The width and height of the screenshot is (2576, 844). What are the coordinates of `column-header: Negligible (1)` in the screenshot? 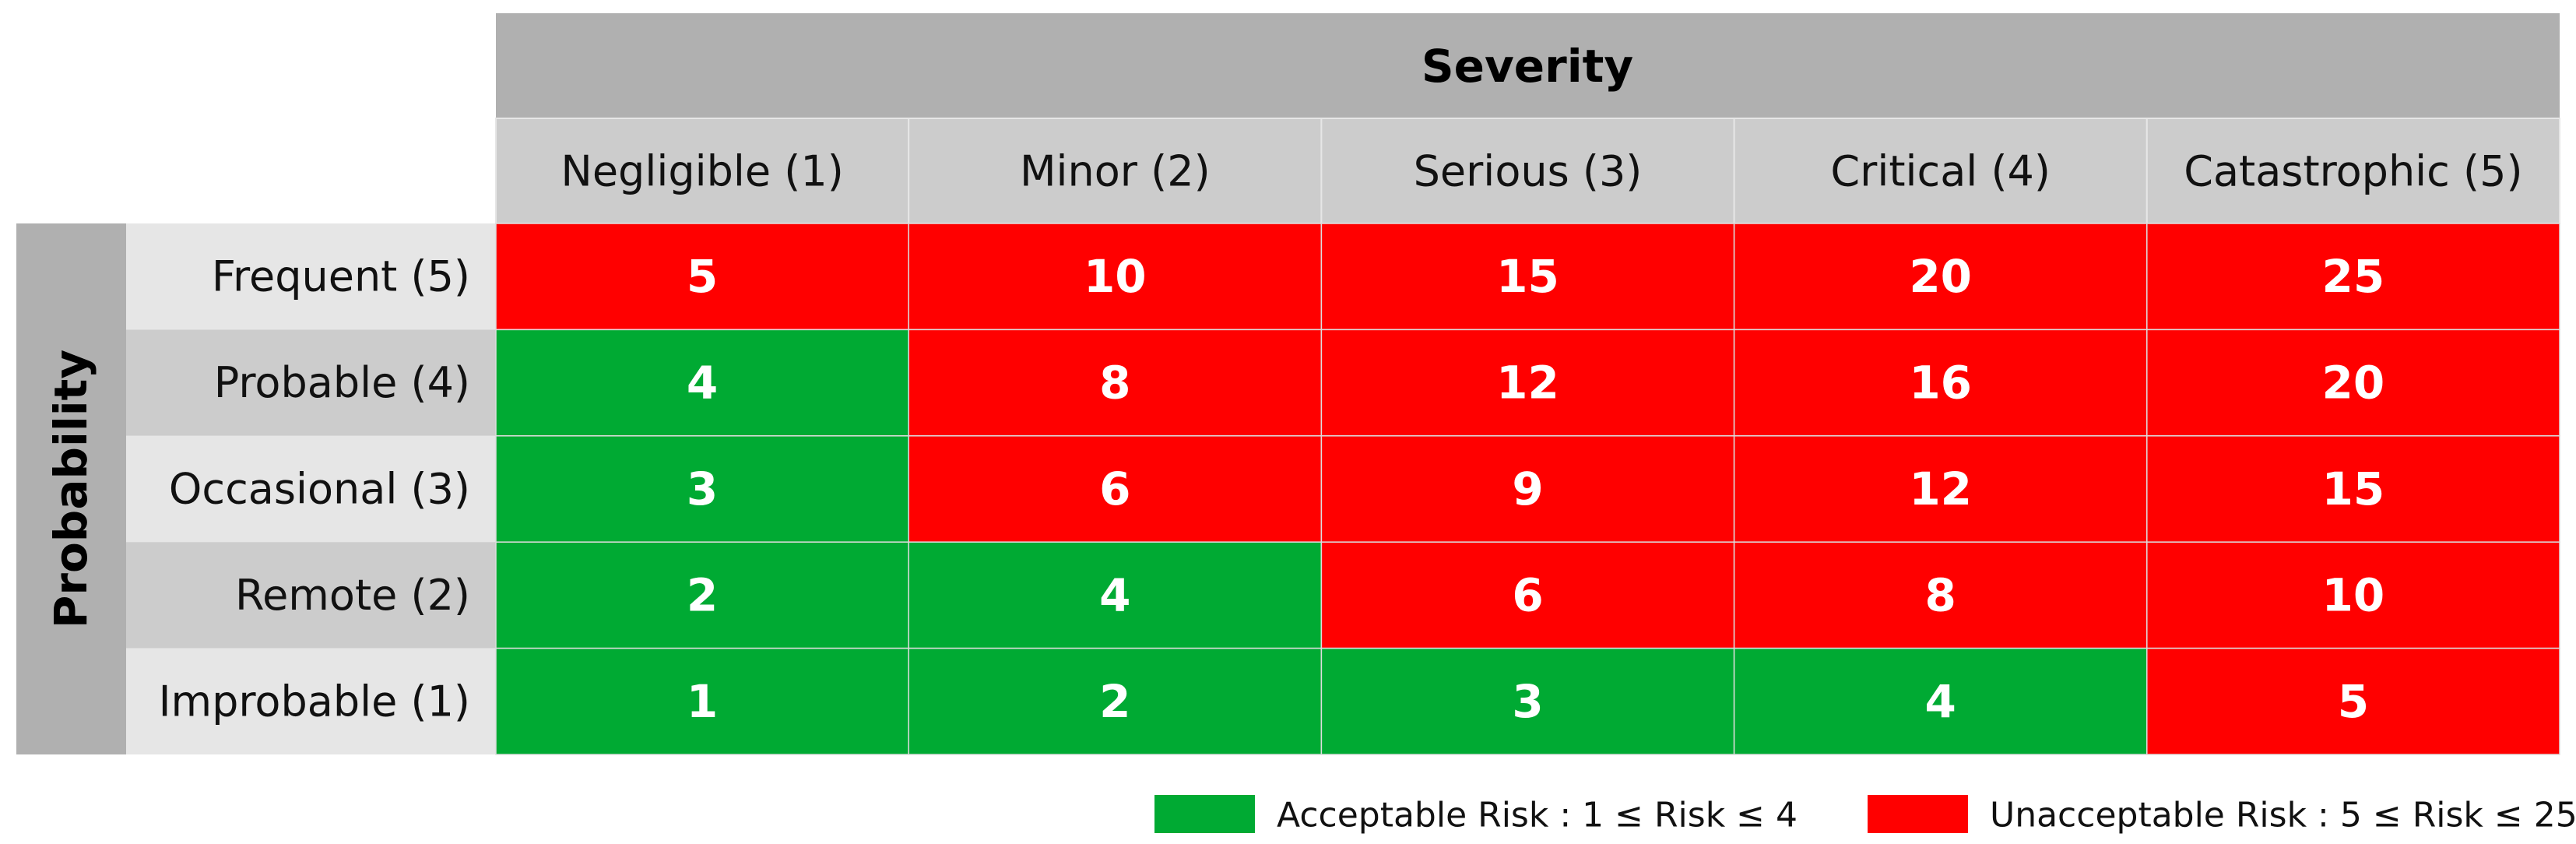 It's located at (702, 172).